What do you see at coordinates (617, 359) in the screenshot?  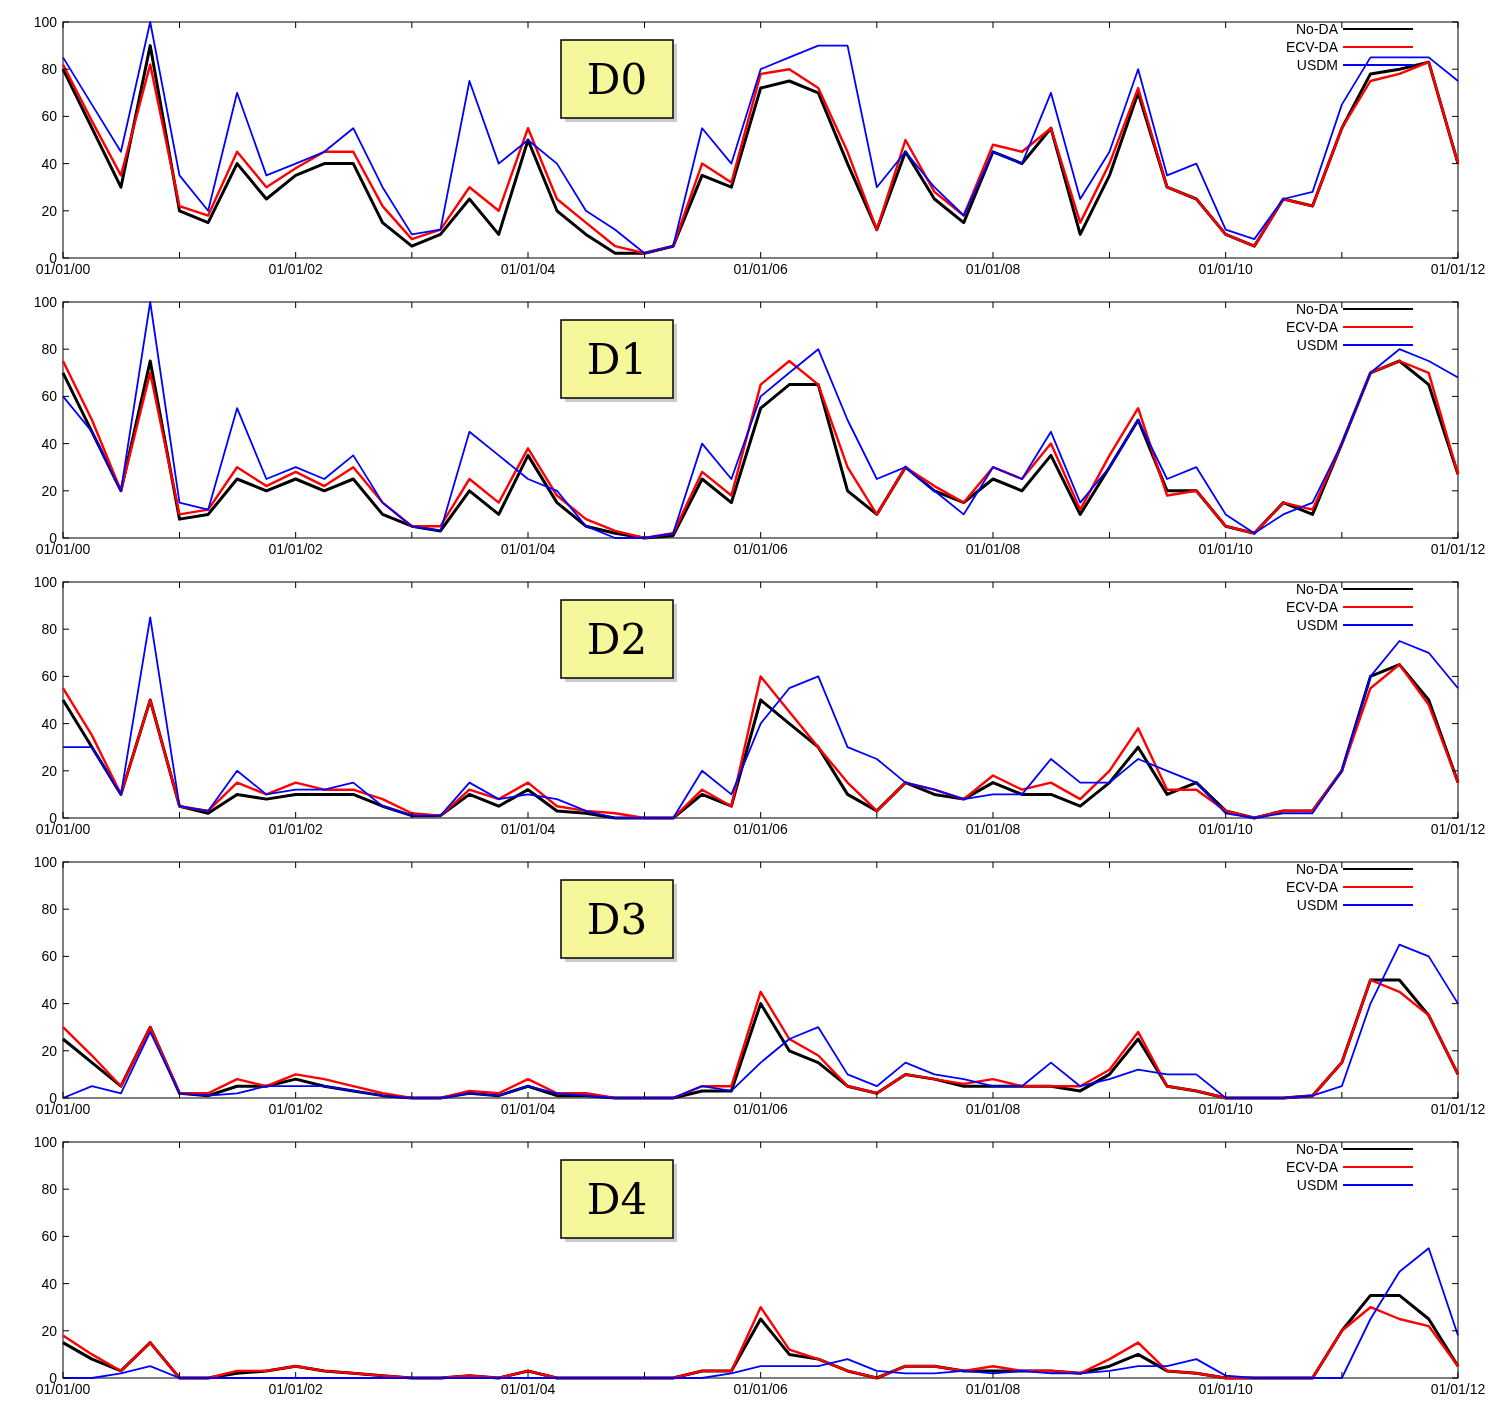 I see `annotation: D1` at bounding box center [617, 359].